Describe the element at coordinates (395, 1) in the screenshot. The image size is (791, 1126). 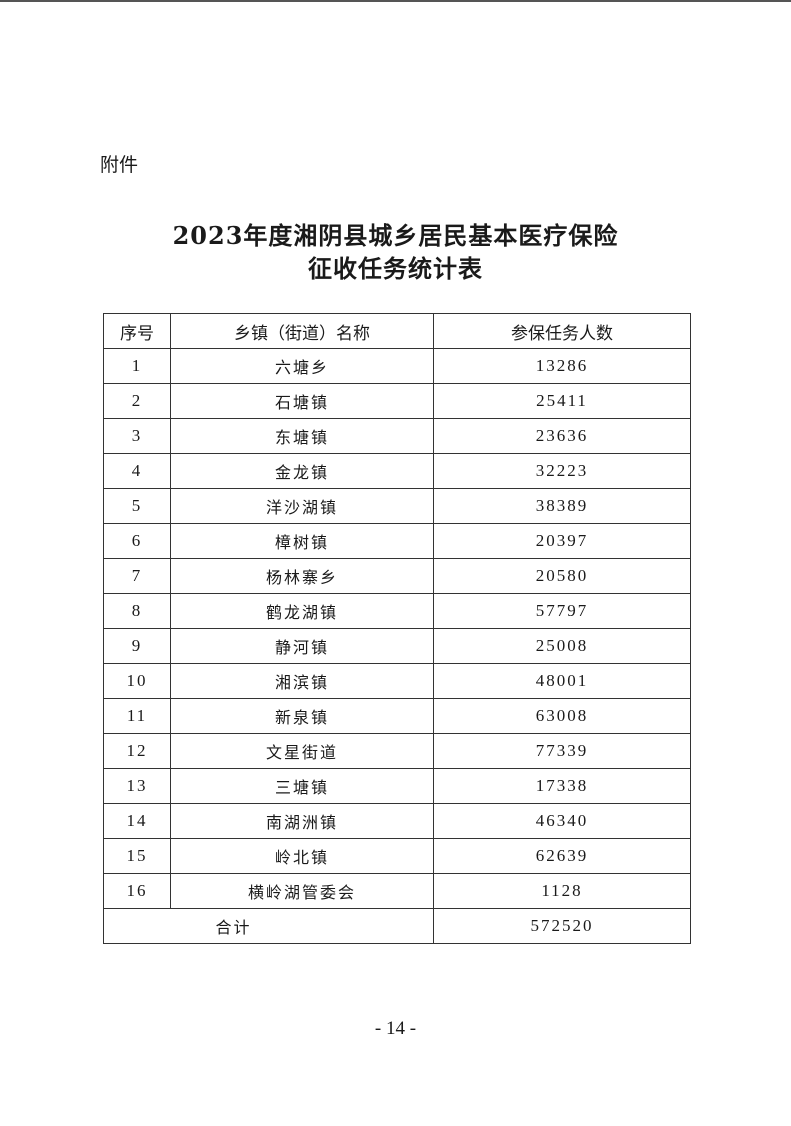
I see `scan-edge` at that location.